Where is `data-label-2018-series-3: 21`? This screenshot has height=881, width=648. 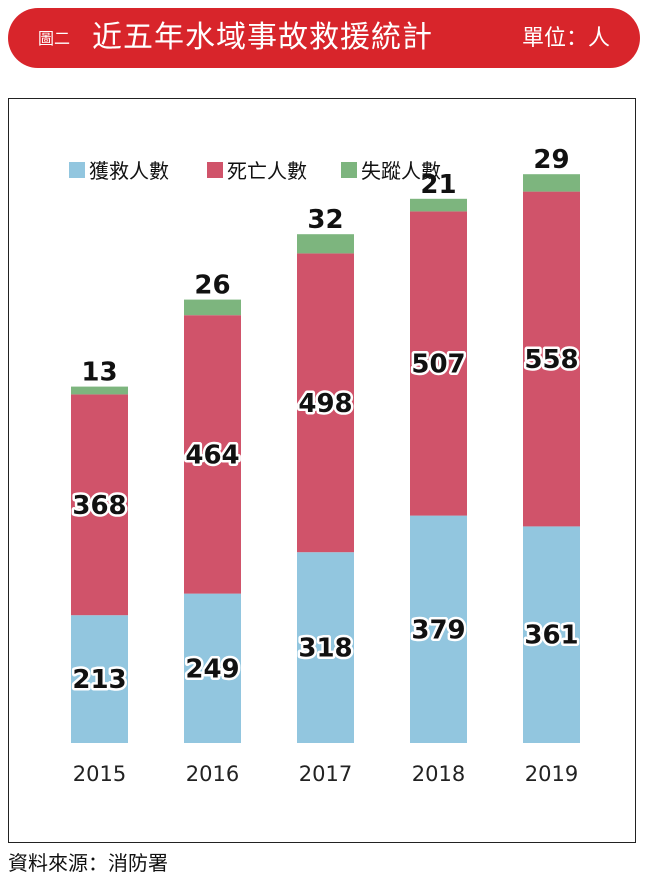
data-label-2018-series-3: 21 is located at coordinates (438, 185).